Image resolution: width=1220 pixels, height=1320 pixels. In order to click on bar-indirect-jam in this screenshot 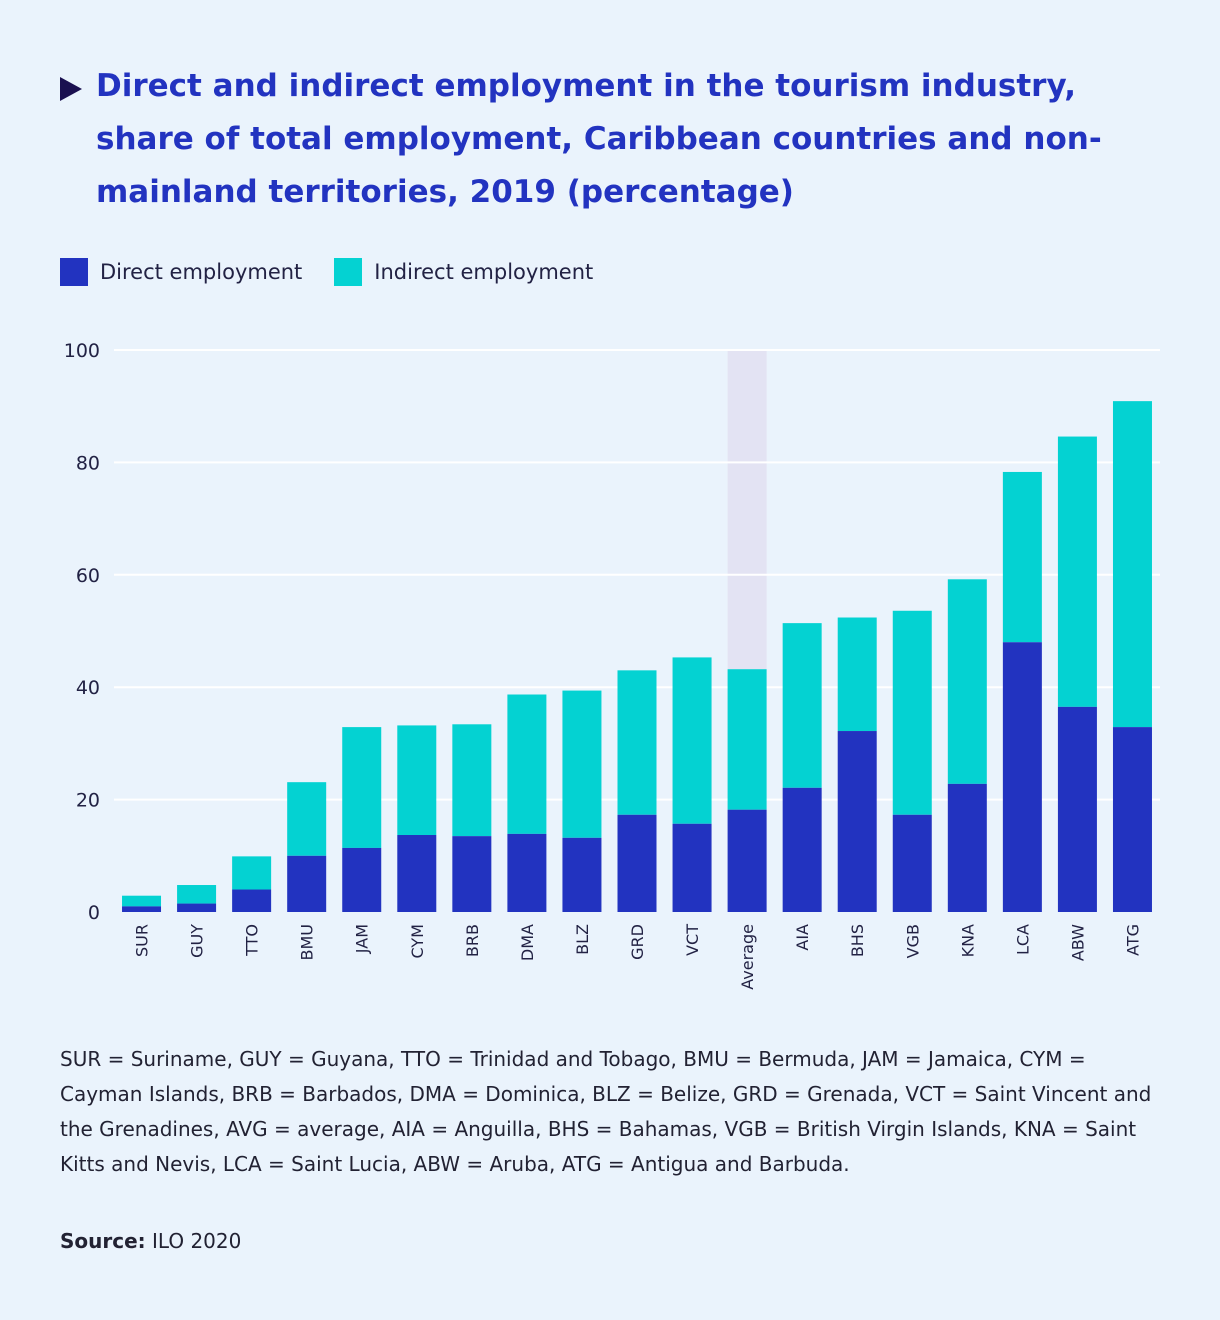, I will do `click(362, 787)`.